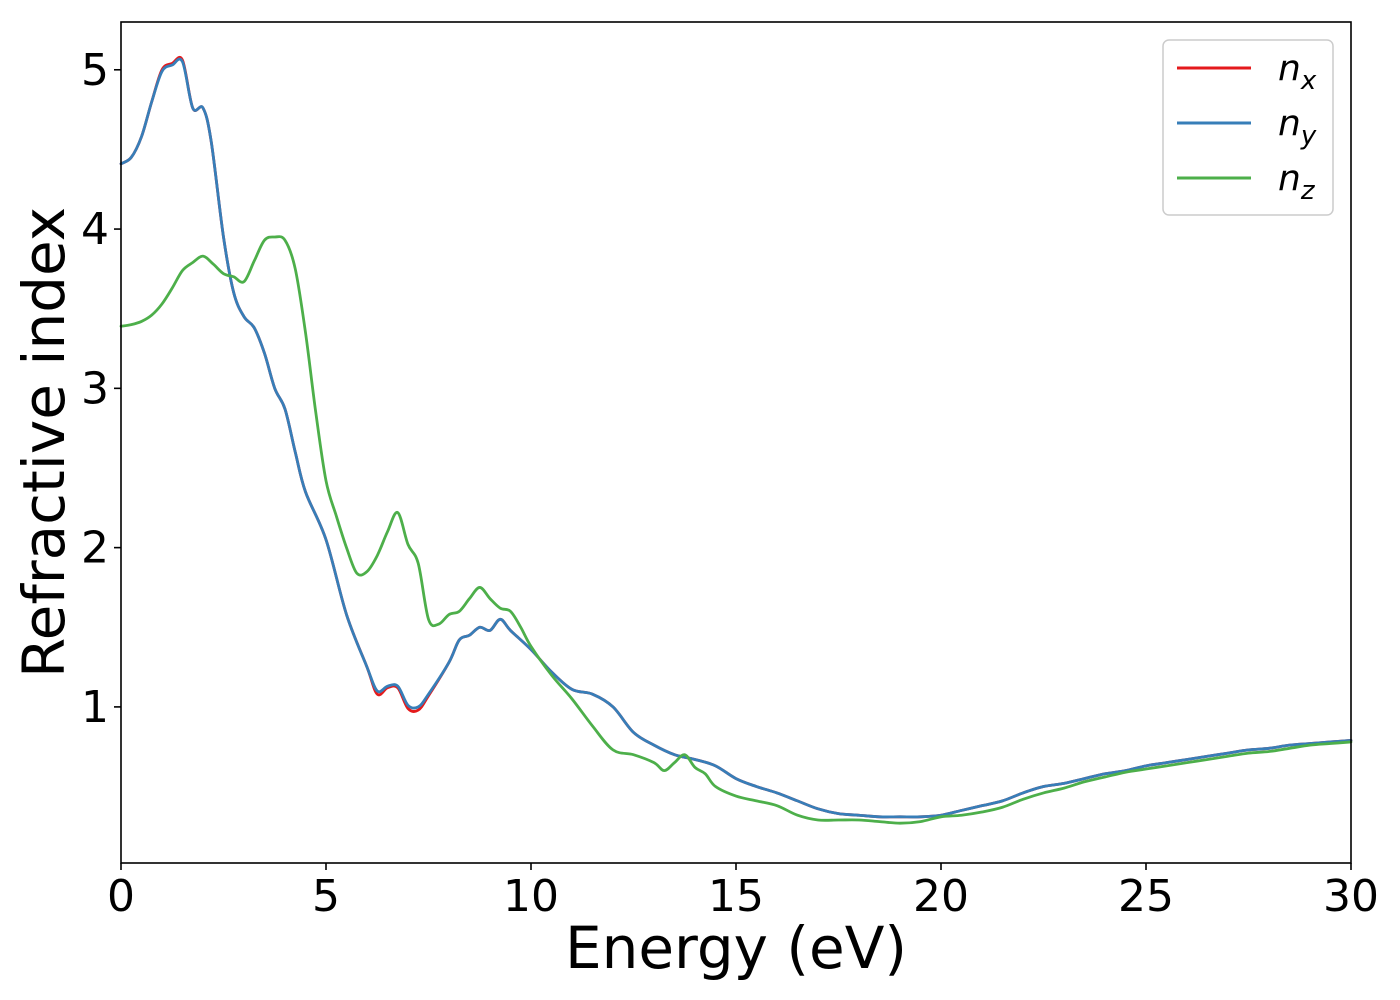 The width and height of the screenshot is (1400, 1000). I want to click on y-tick-label: 4, so click(95, 229).